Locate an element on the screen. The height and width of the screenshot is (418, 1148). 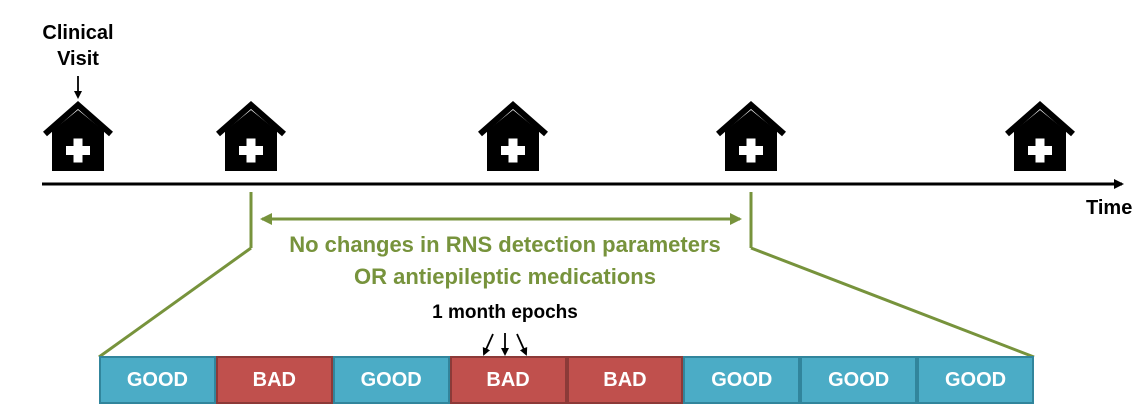
zoom-line-left is located at coordinates (175, 302).